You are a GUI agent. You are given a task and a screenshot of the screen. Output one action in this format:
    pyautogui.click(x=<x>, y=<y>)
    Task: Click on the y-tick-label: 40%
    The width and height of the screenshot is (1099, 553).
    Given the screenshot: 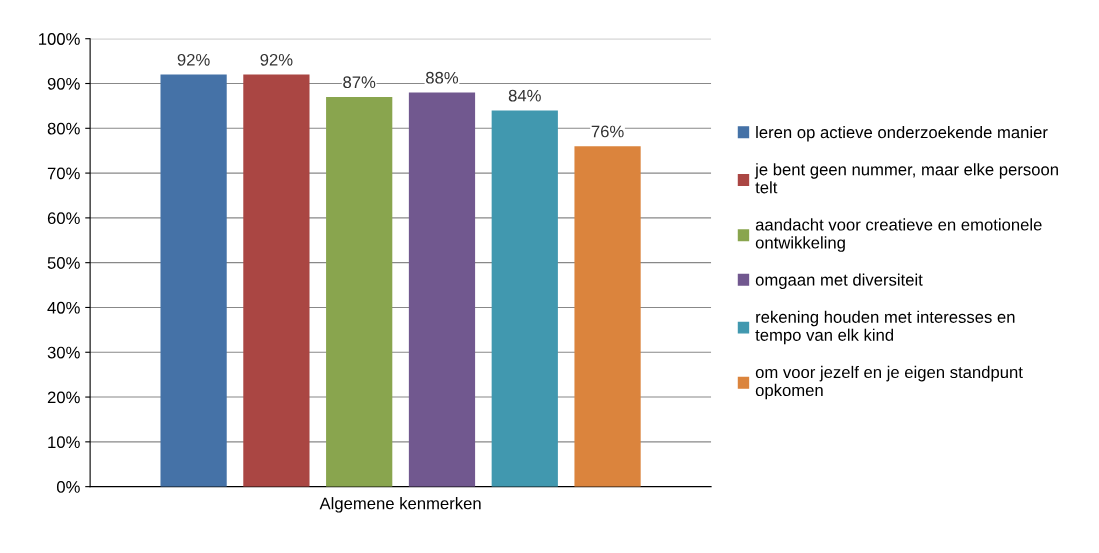 What is the action you would take?
    pyautogui.click(x=63, y=307)
    